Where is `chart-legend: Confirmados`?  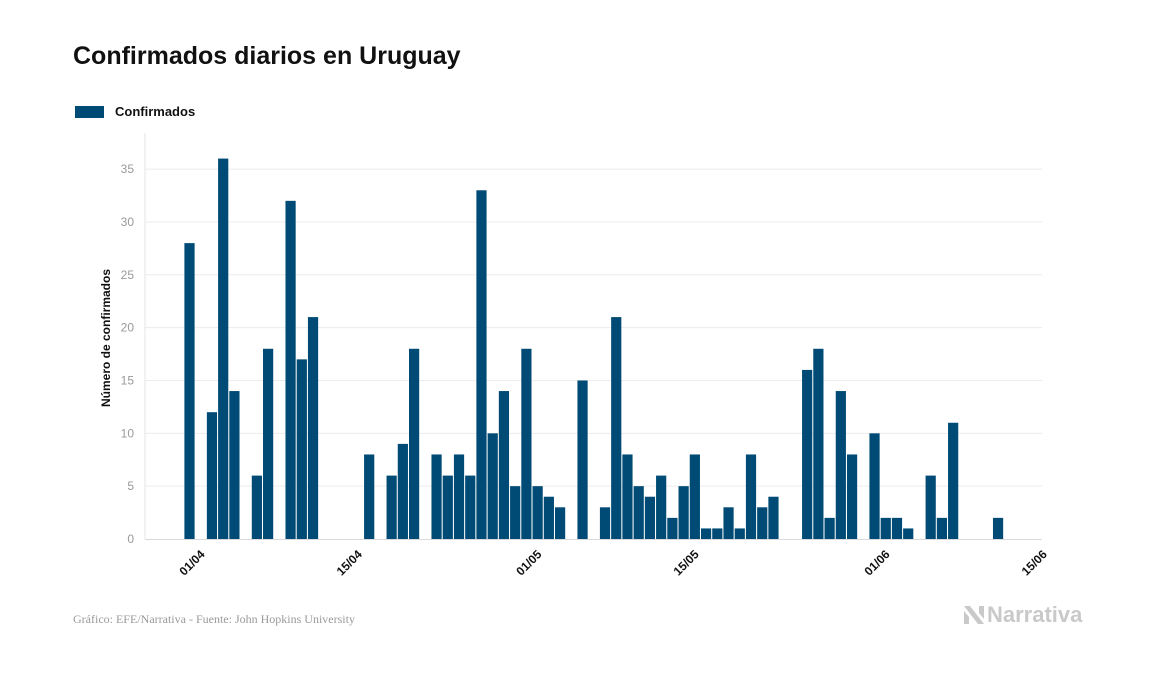
chart-legend: Confirmados is located at coordinates (135, 111).